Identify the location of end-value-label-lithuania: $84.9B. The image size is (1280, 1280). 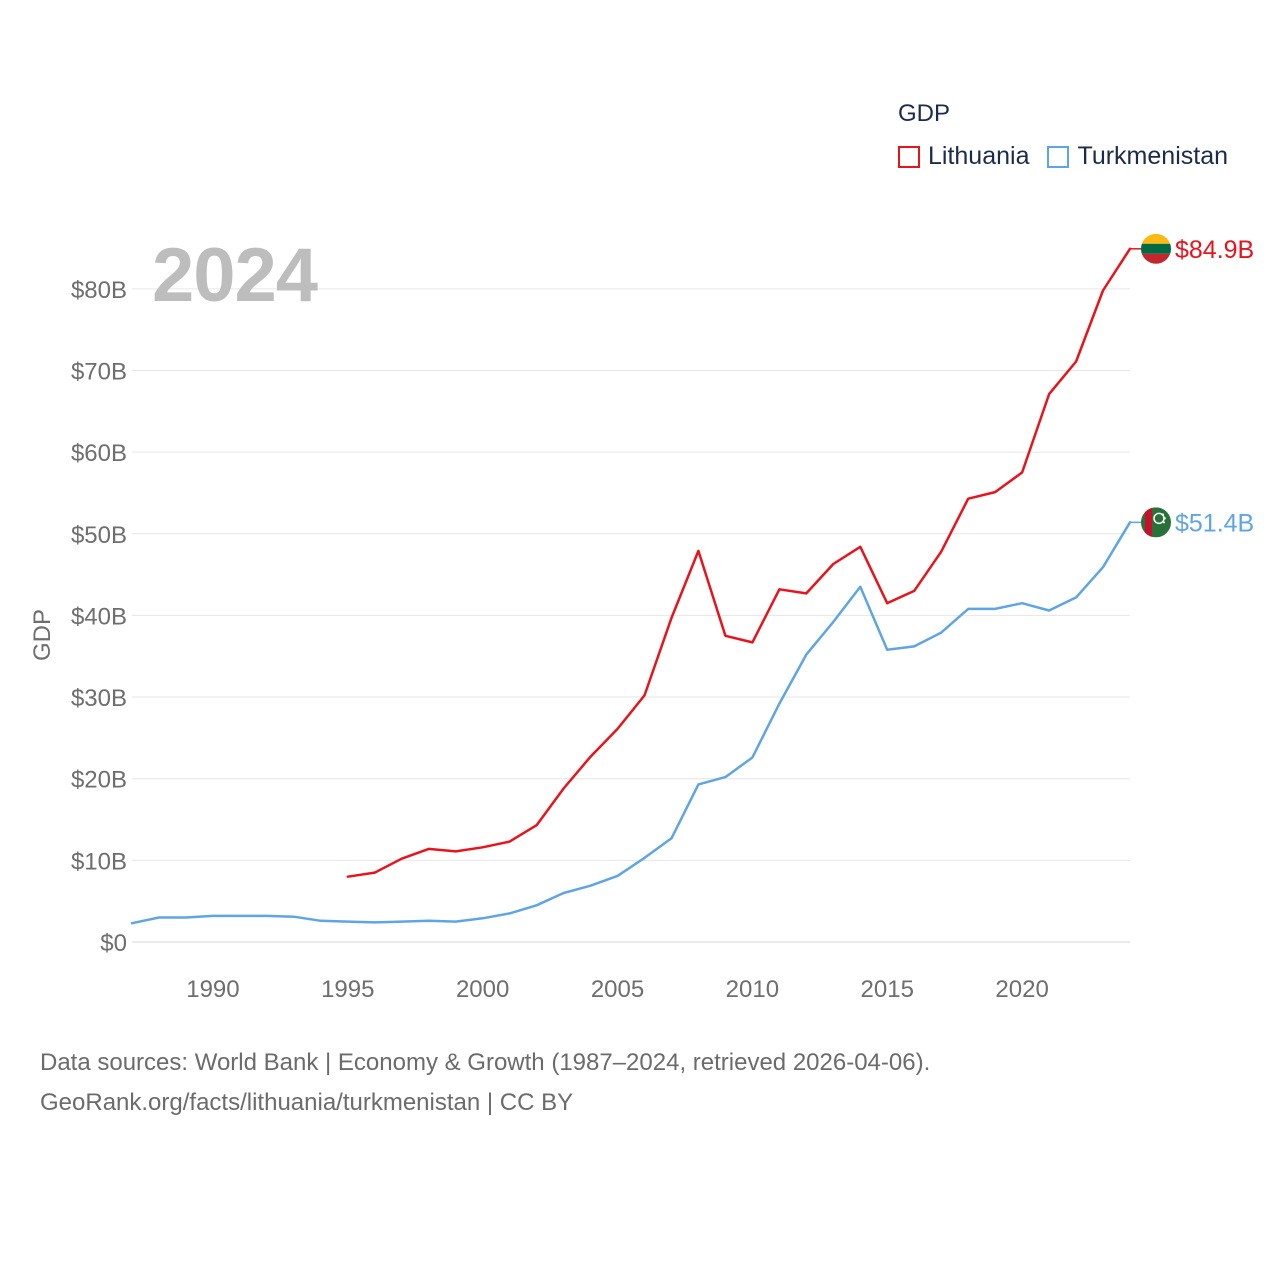
(1214, 250).